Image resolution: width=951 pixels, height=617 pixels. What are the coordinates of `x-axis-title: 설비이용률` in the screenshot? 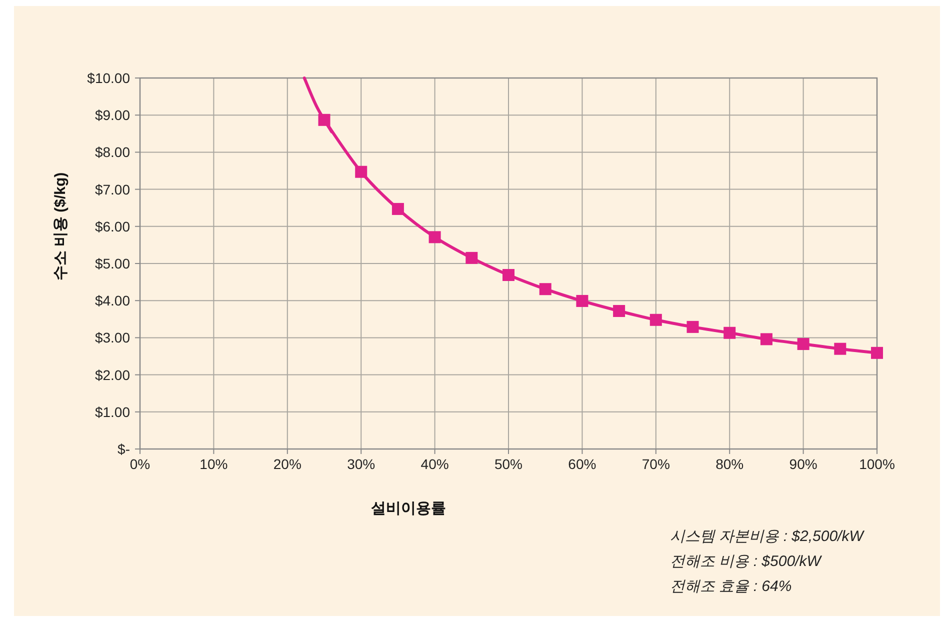 It's located at (408, 508).